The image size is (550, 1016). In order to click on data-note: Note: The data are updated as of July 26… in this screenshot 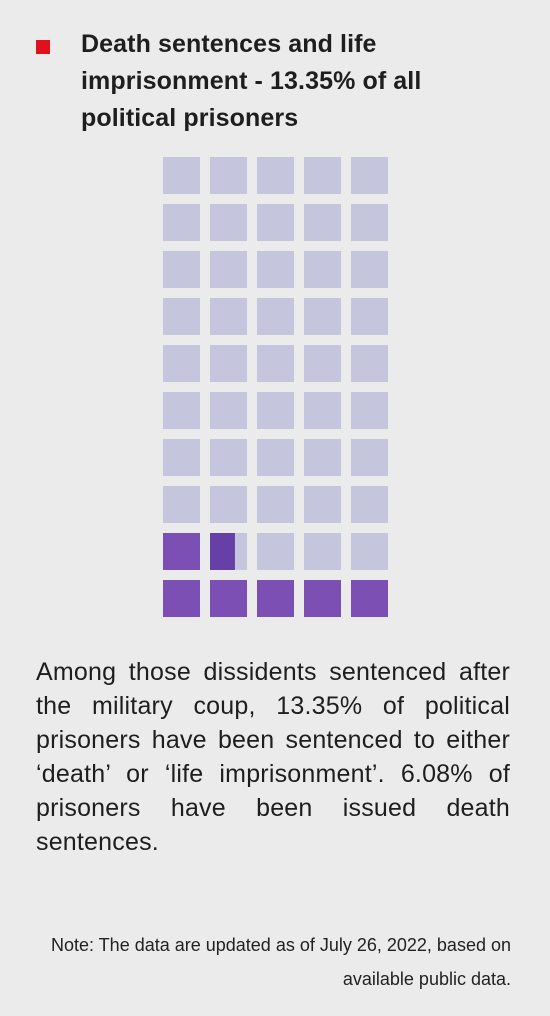, I will do `click(280, 962)`.